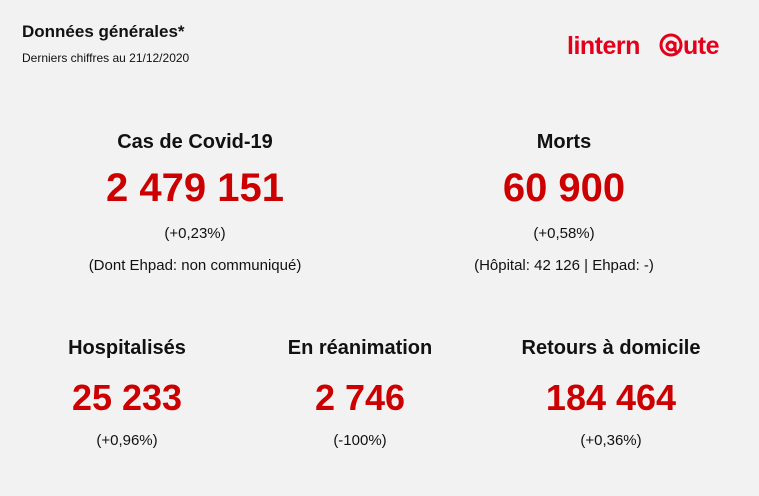  What do you see at coordinates (106, 58) in the screenshot?
I see `header-subtitle: Derniers chiffres au 21/12/2020` at bounding box center [106, 58].